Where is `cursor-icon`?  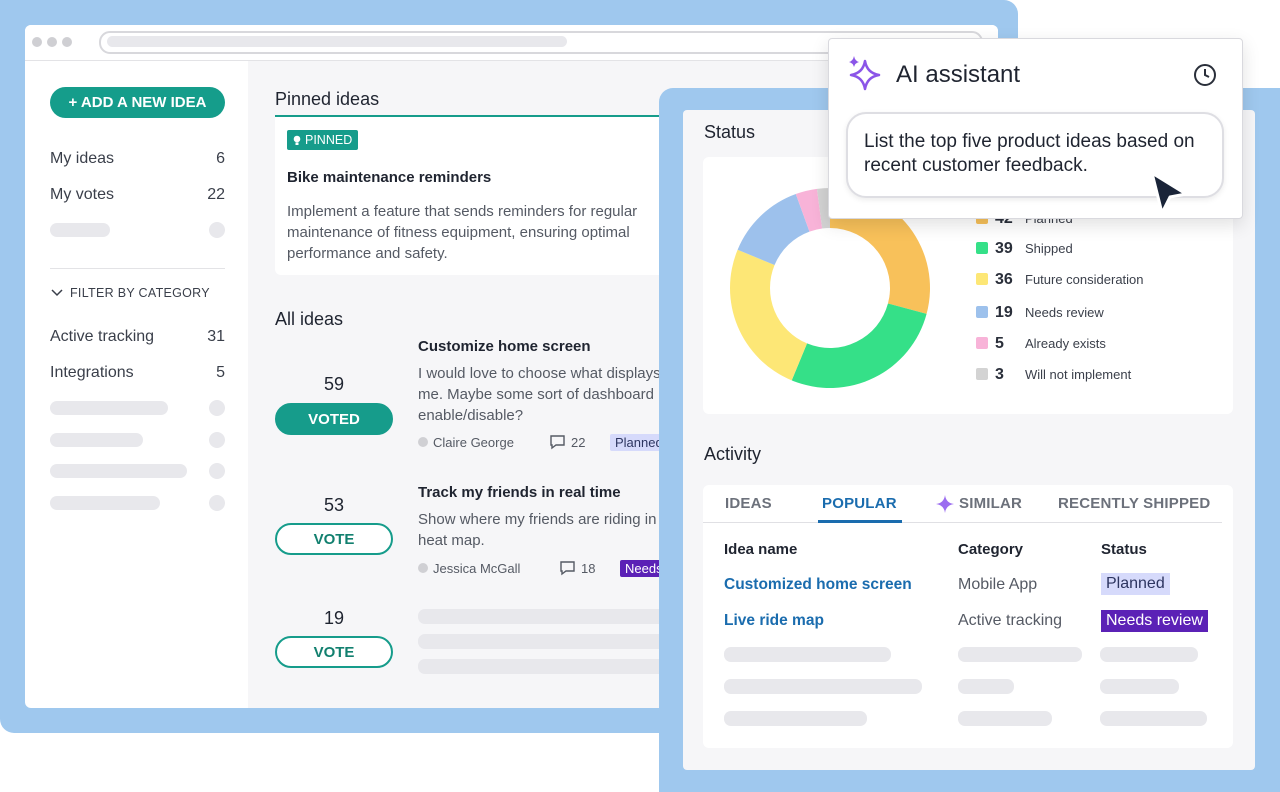
cursor-icon is located at coordinates (1169, 193).